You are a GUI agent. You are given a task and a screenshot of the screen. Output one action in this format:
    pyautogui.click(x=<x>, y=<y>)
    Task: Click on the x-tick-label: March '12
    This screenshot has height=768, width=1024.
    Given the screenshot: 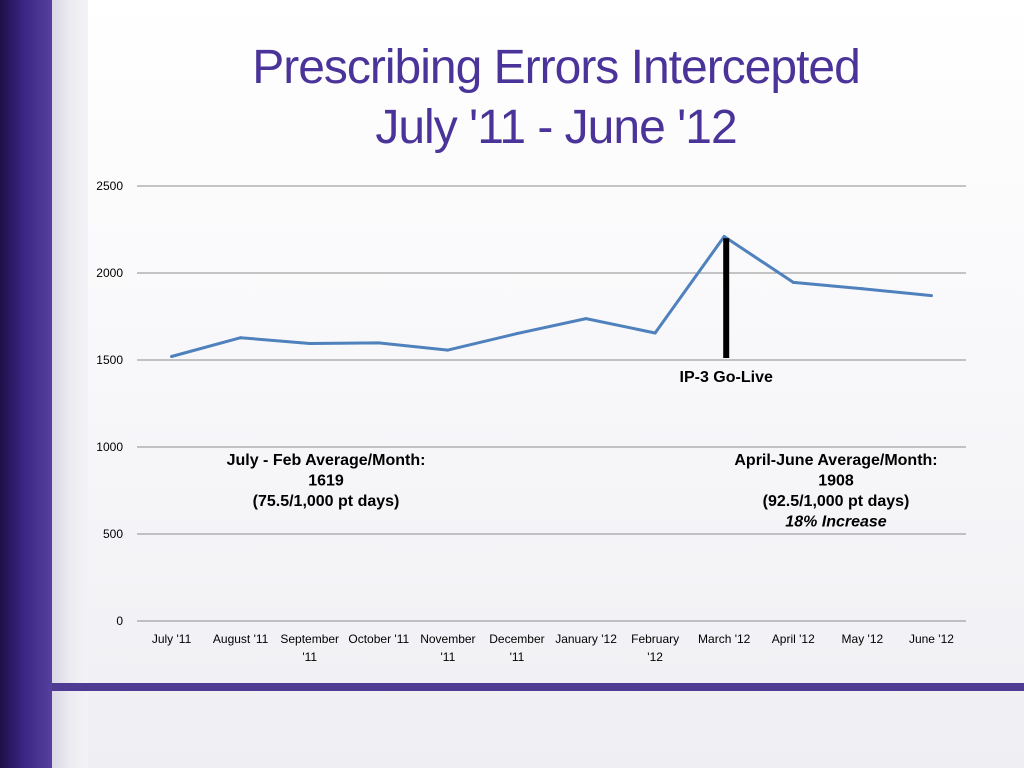 What is the action you would take?
    pyautogui.click(x=724, y=639)
    